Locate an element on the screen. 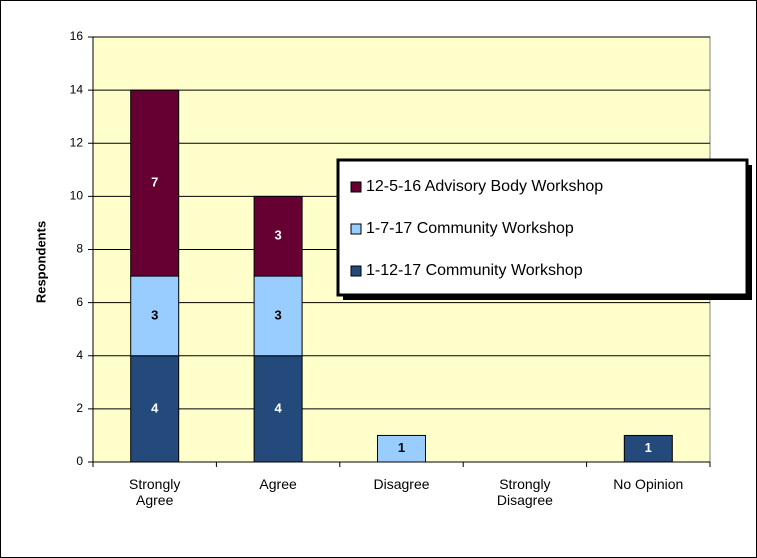  legend-label: 1-7-17 Community Workshop is located at coordinates (470, 228).